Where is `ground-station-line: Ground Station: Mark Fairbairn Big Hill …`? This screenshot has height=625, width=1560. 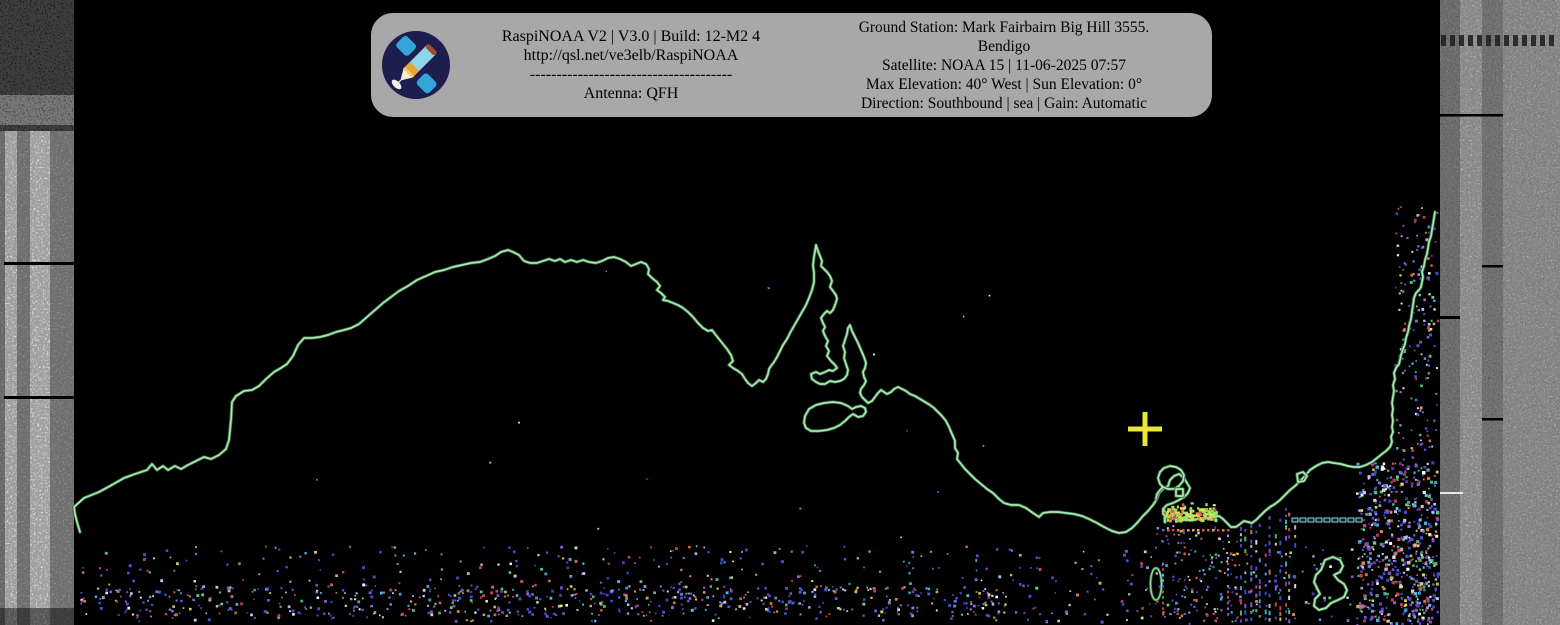 ground-station-line: Ground Station: Mark Fairbairn Big Hill … is located at coordinates (1004, 27).